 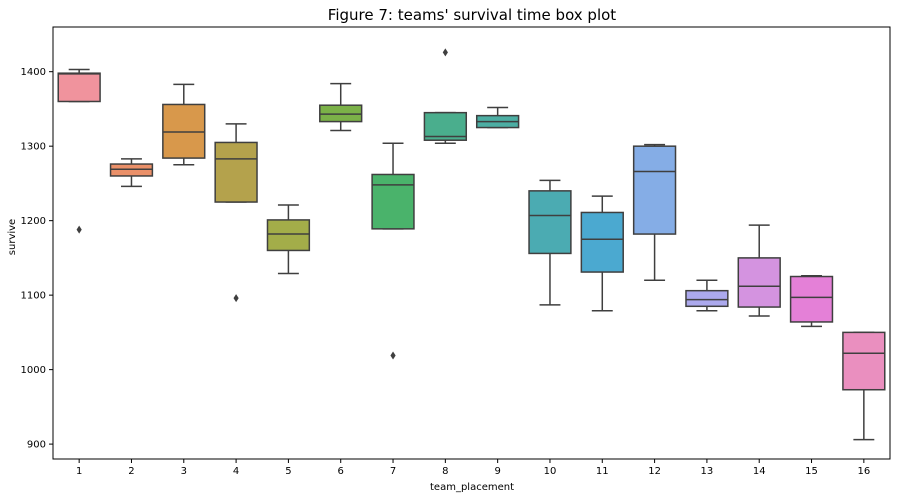 I want to click on x-tick-label: 12, so click(x=654, y=471).